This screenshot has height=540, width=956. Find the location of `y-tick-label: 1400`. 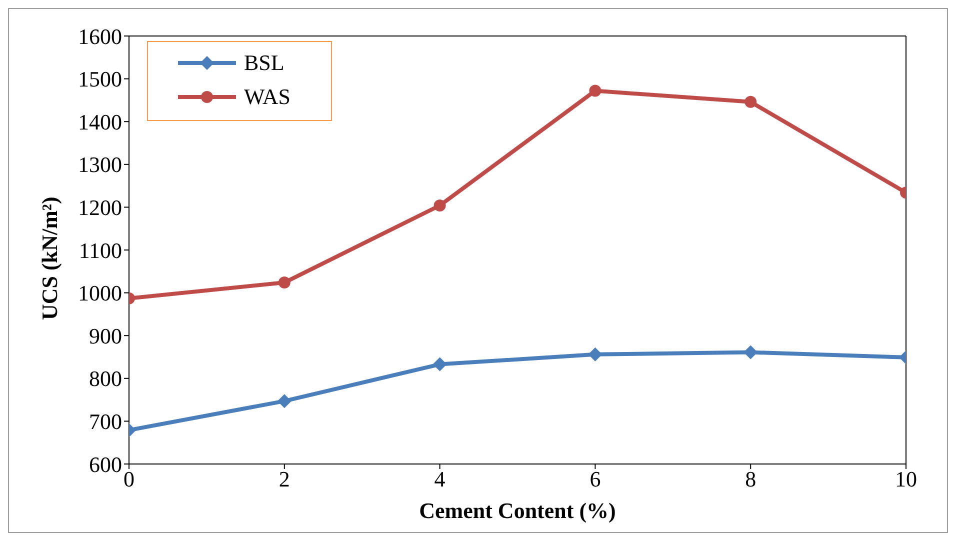

y-tick-label: 1400 is located at coordinates (100, 121).